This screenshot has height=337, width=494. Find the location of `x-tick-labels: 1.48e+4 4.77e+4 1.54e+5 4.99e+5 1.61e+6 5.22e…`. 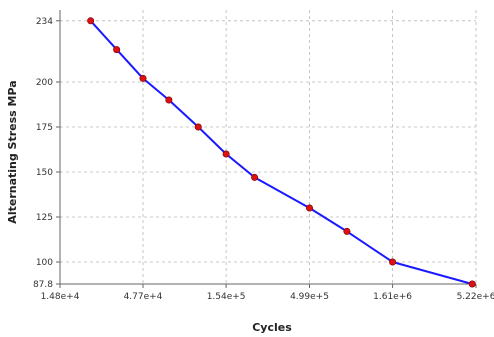

x-tick-labels: 1.48e+4 4.77e+4 1.54e+5 4.99e+5 1.61e+6 5.22e… is located at coordinates (267, 297).